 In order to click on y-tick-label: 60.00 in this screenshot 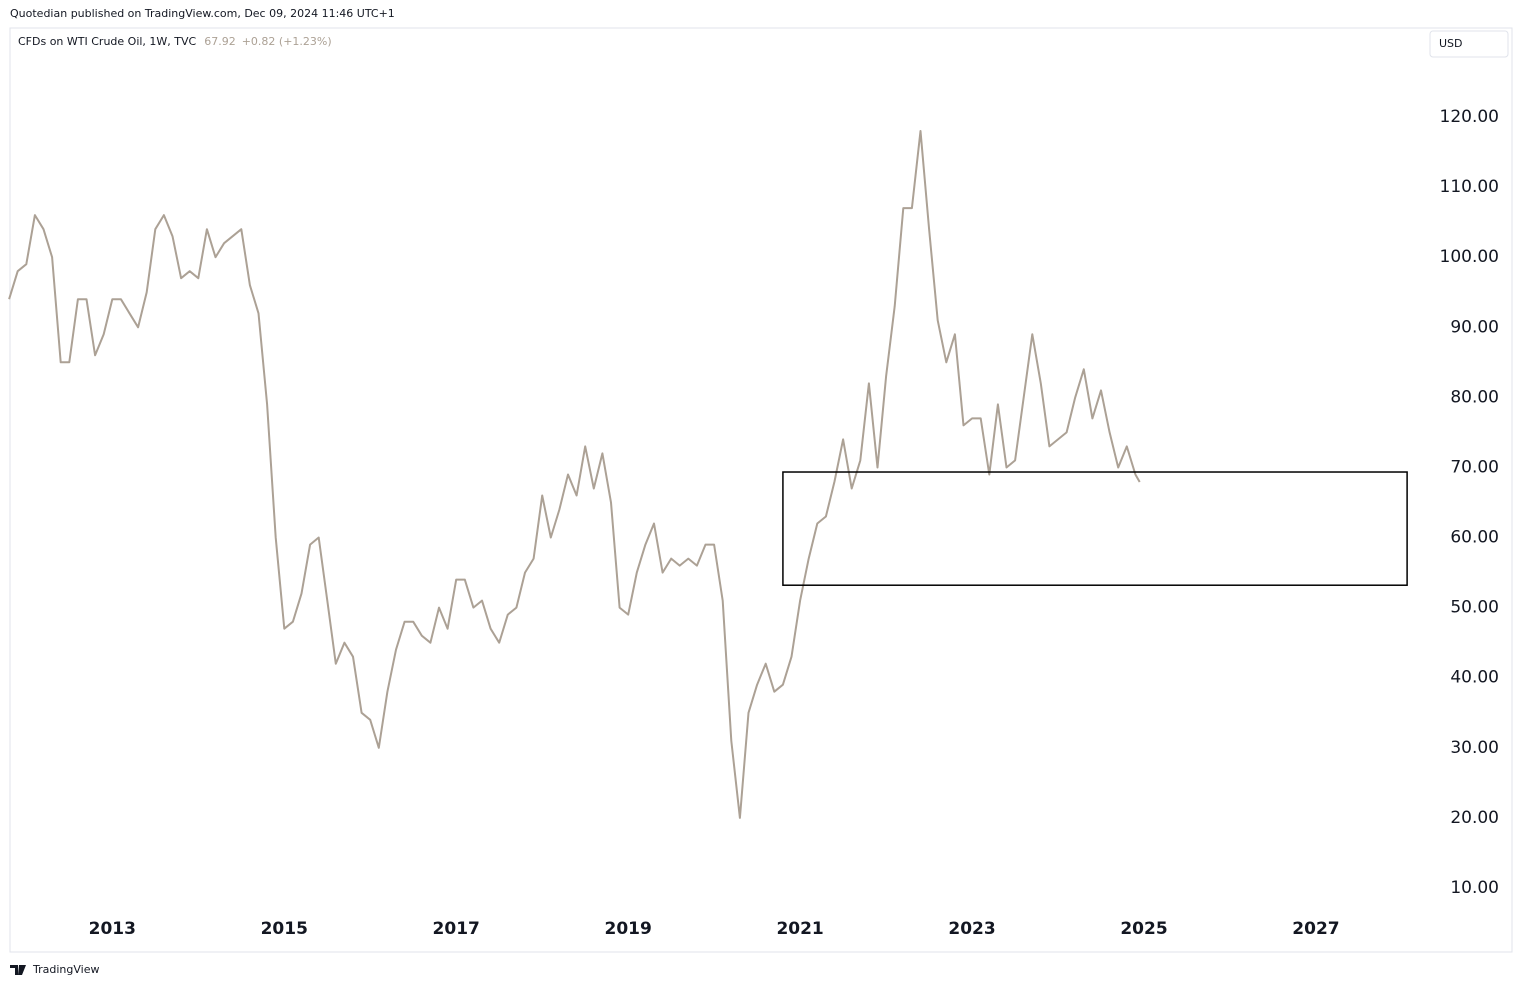, I will do `click(1474, 538)`.